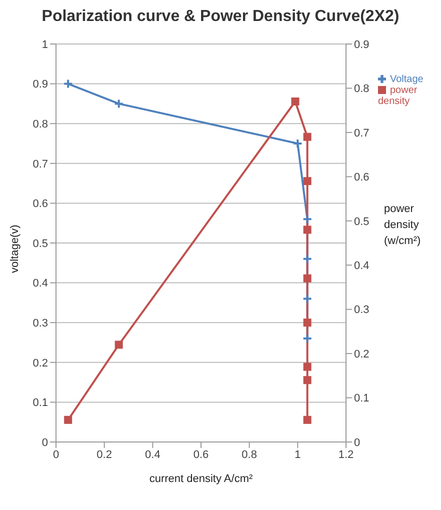 The image size is (441, 510). Describe the element at coordinates (201, 479) in the screenshot. I see `x-axis-title: current density A/cm²` at that location.